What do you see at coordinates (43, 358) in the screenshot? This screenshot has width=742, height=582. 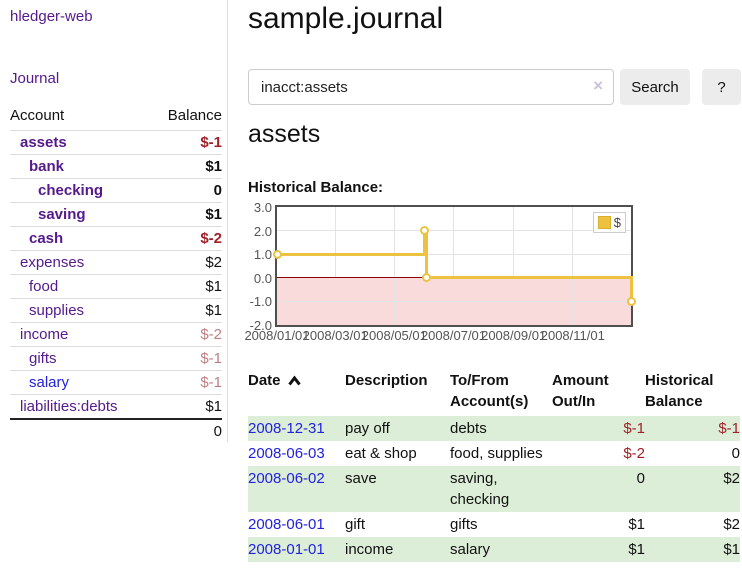 I see `account-link-gifts: gifts` at bounding box center [43, 358].